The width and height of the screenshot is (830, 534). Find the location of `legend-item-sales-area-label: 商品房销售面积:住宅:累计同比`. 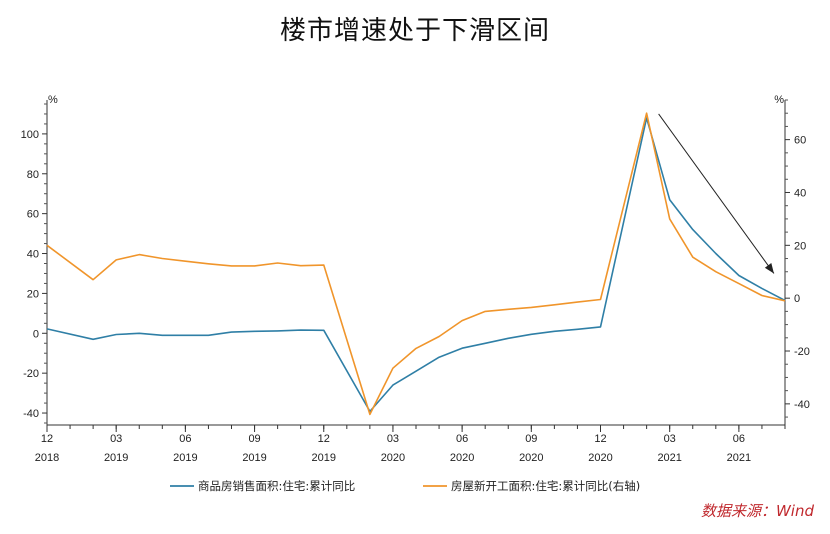

legend-item-sales-area-label: 商品房销售面积:住宅:累计同比 is located at coordinates (276, 486).